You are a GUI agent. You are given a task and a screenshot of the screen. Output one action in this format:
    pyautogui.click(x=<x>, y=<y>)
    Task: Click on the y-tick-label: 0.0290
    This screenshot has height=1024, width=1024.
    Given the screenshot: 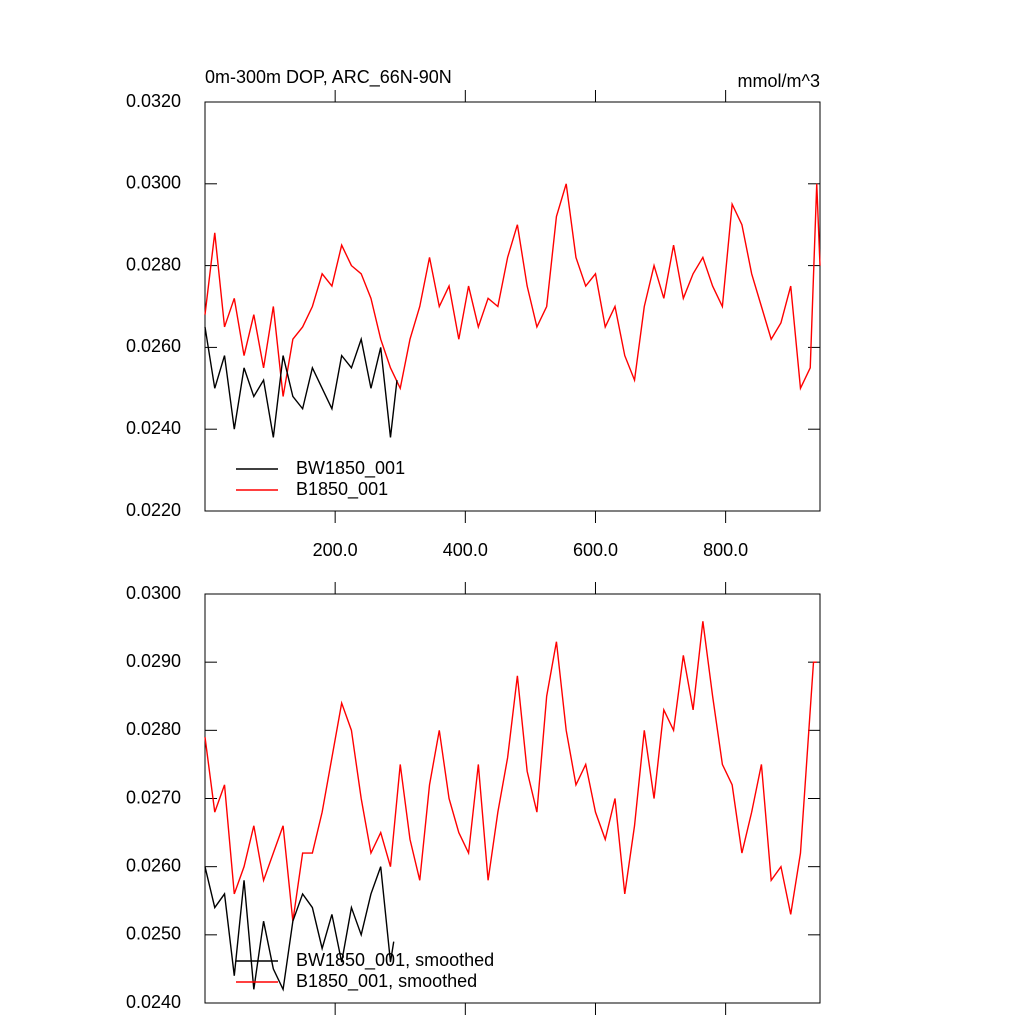 What is the action you would take?
    pyautogui.click(x=153, y=661)
    